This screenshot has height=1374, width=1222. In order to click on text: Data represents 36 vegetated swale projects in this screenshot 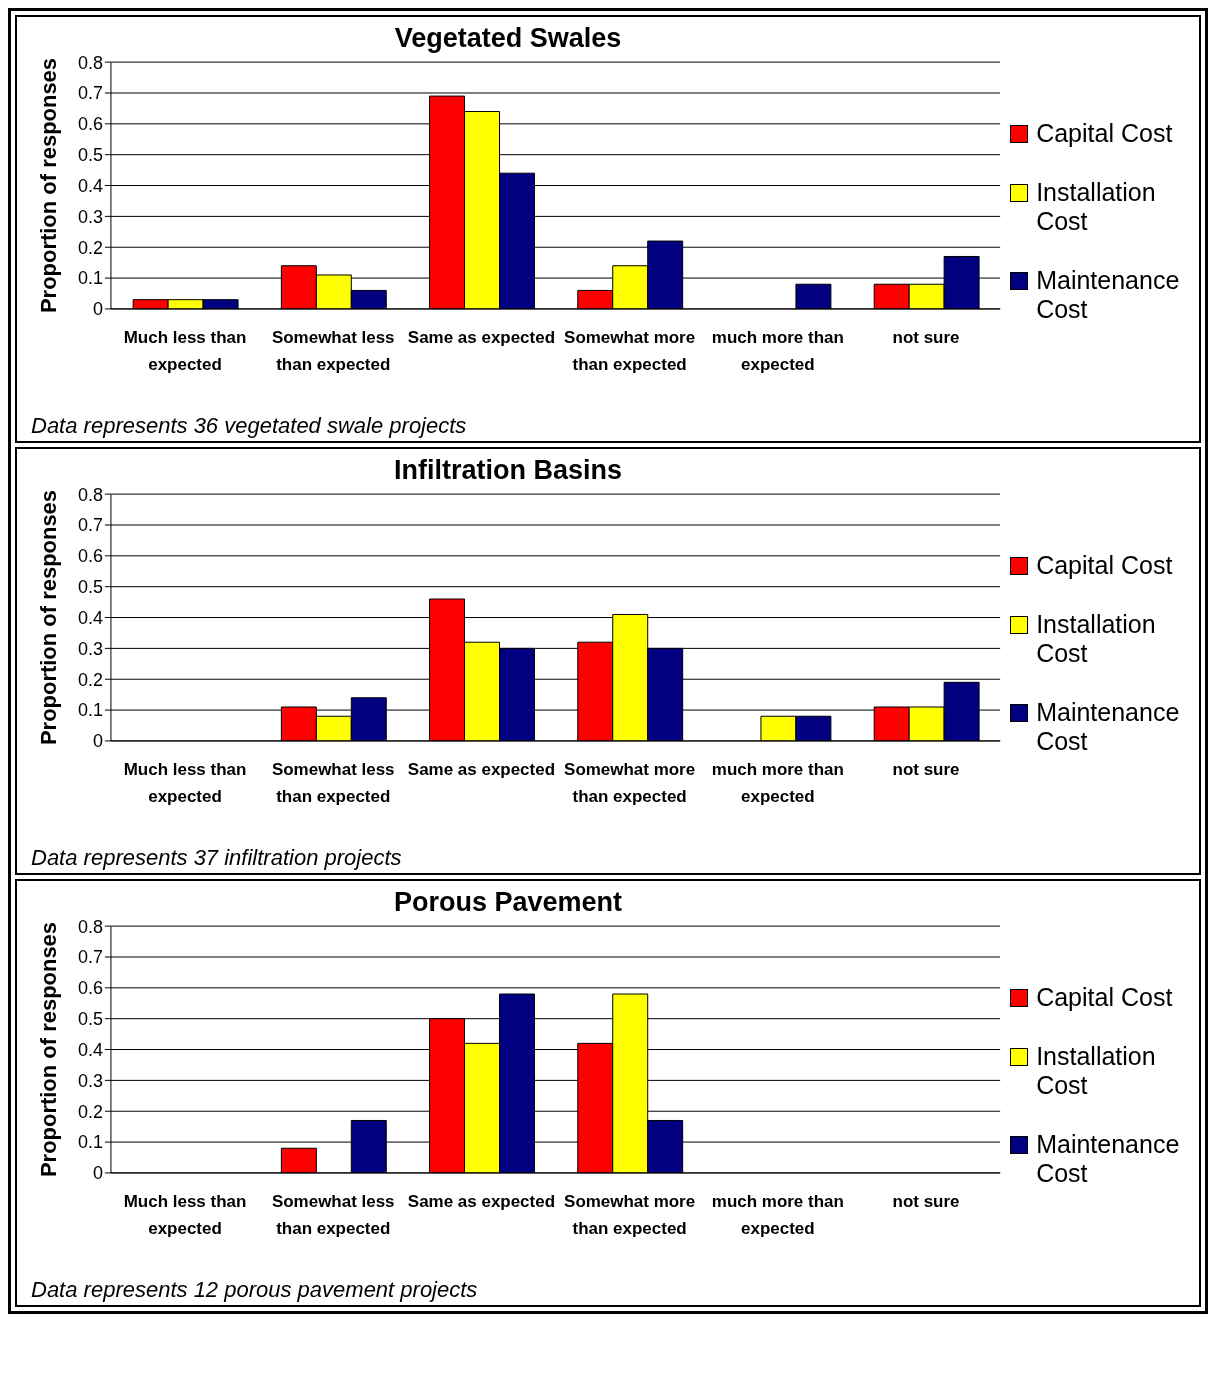, I will do `click(249, 426)`.